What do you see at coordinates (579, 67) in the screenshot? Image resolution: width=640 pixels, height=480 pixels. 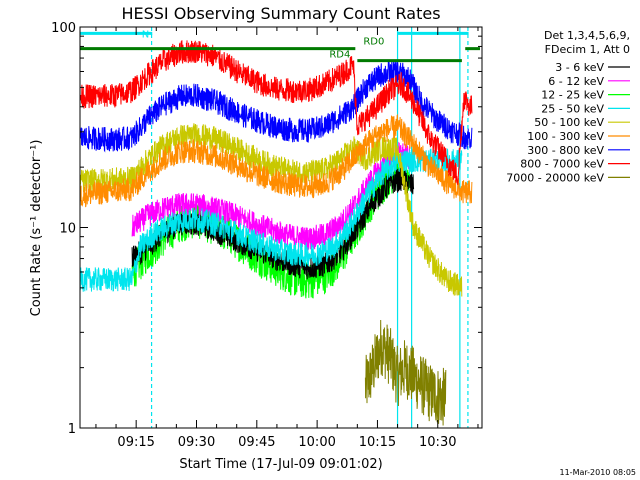 I see `legend-label-1: 3 - 6 keV` at bounding box center [579, 67].